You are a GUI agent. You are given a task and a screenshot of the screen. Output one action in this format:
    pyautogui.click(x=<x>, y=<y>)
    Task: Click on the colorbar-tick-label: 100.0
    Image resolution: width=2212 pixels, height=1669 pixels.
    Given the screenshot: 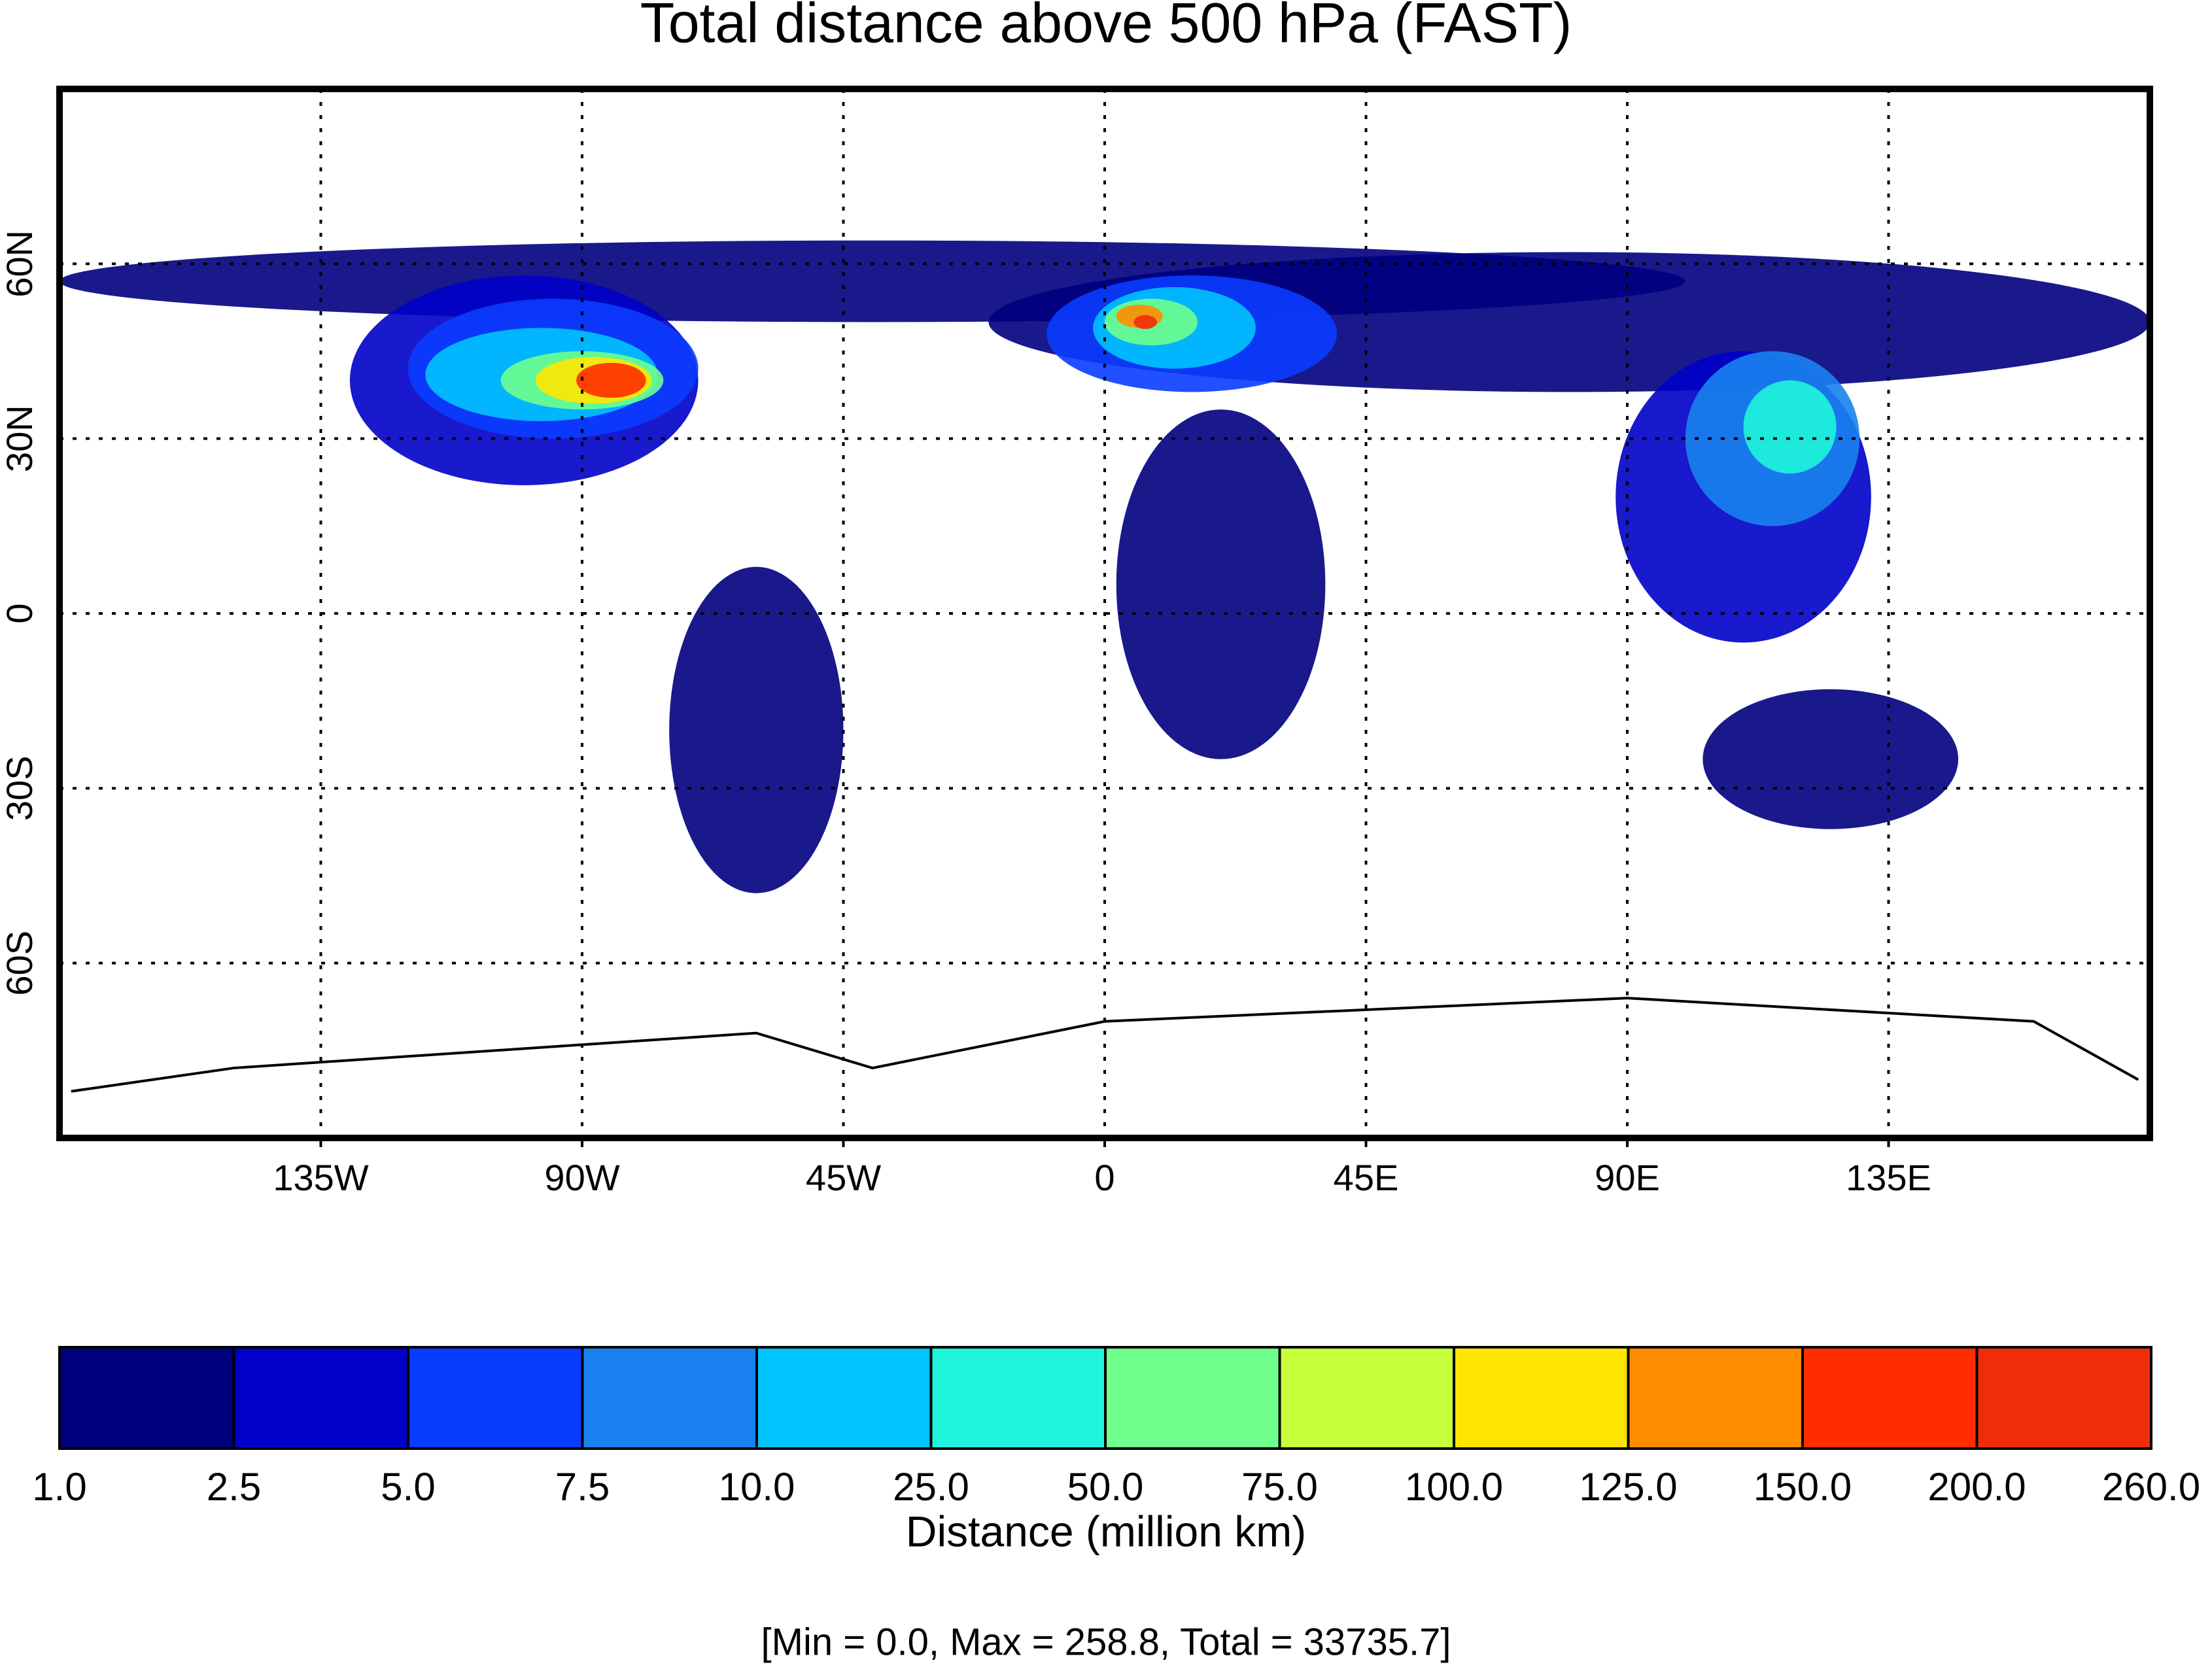 What is the action you would take?
    pyautogui.click(x=1454, y=1487)
    